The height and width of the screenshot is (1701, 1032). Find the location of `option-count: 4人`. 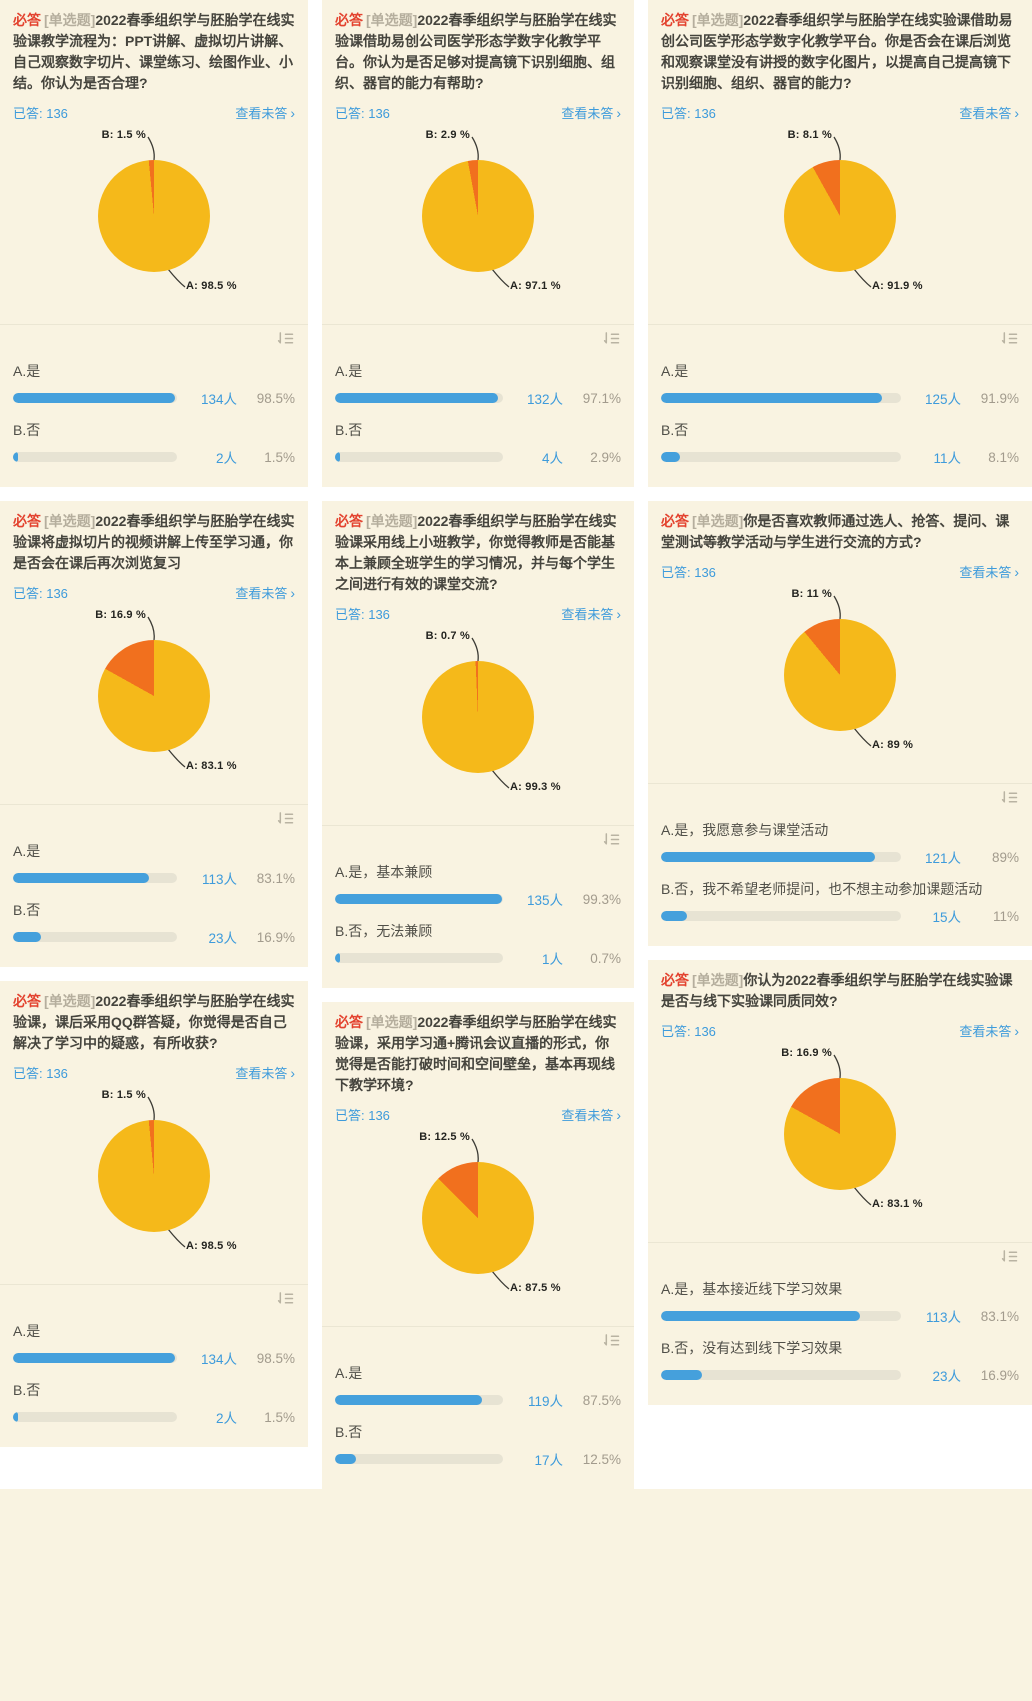

option-count: 4人 is located at coordinates (552, 458).